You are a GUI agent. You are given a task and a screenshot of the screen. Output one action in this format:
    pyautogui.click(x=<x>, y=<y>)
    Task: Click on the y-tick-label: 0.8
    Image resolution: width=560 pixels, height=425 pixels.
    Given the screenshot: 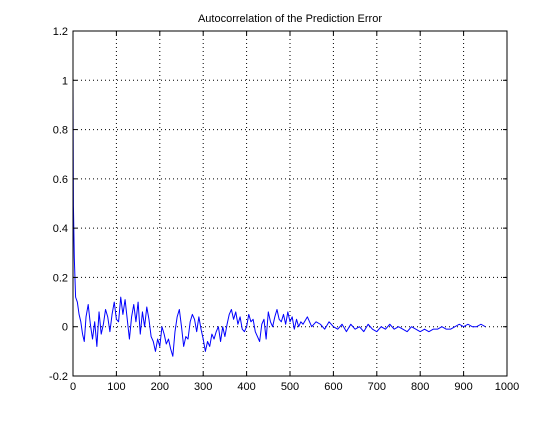 What is the action you would take?
    pyautogui.click(x=60, y=131)
    